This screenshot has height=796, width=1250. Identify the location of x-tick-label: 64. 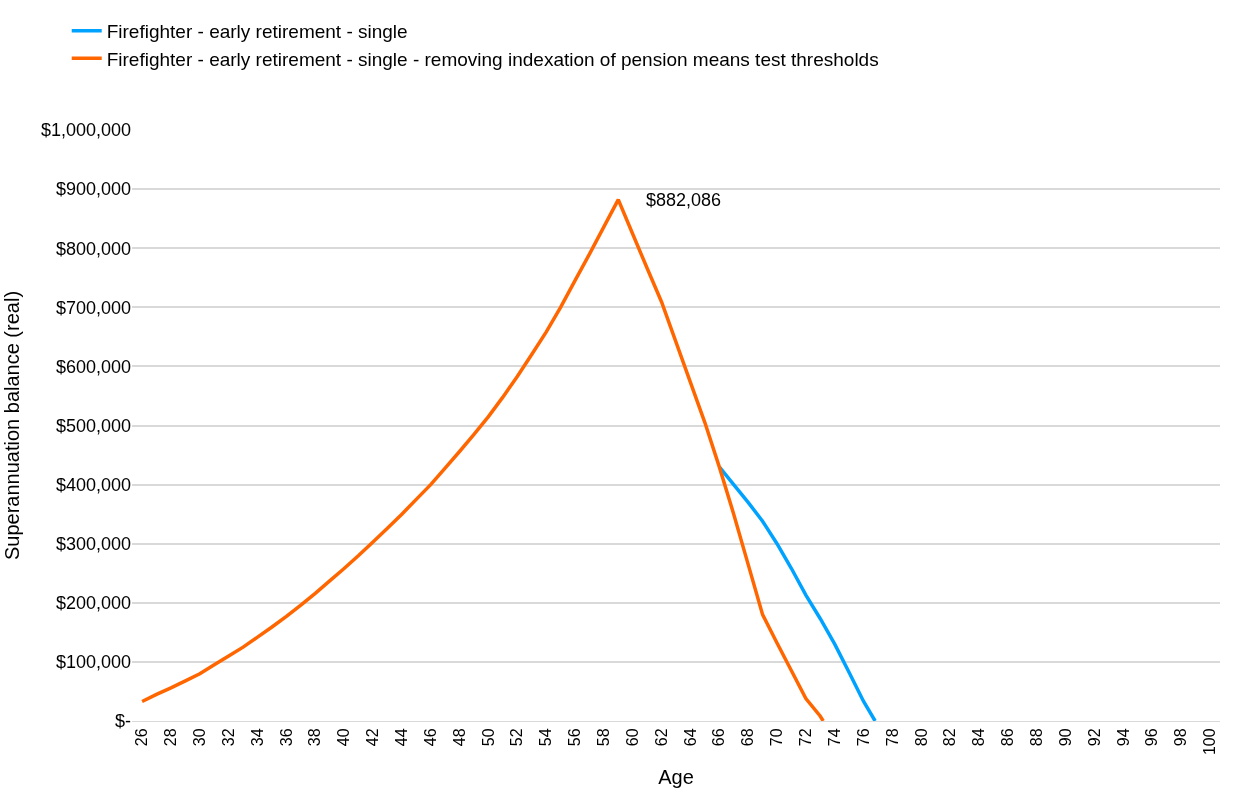
(690, 737).